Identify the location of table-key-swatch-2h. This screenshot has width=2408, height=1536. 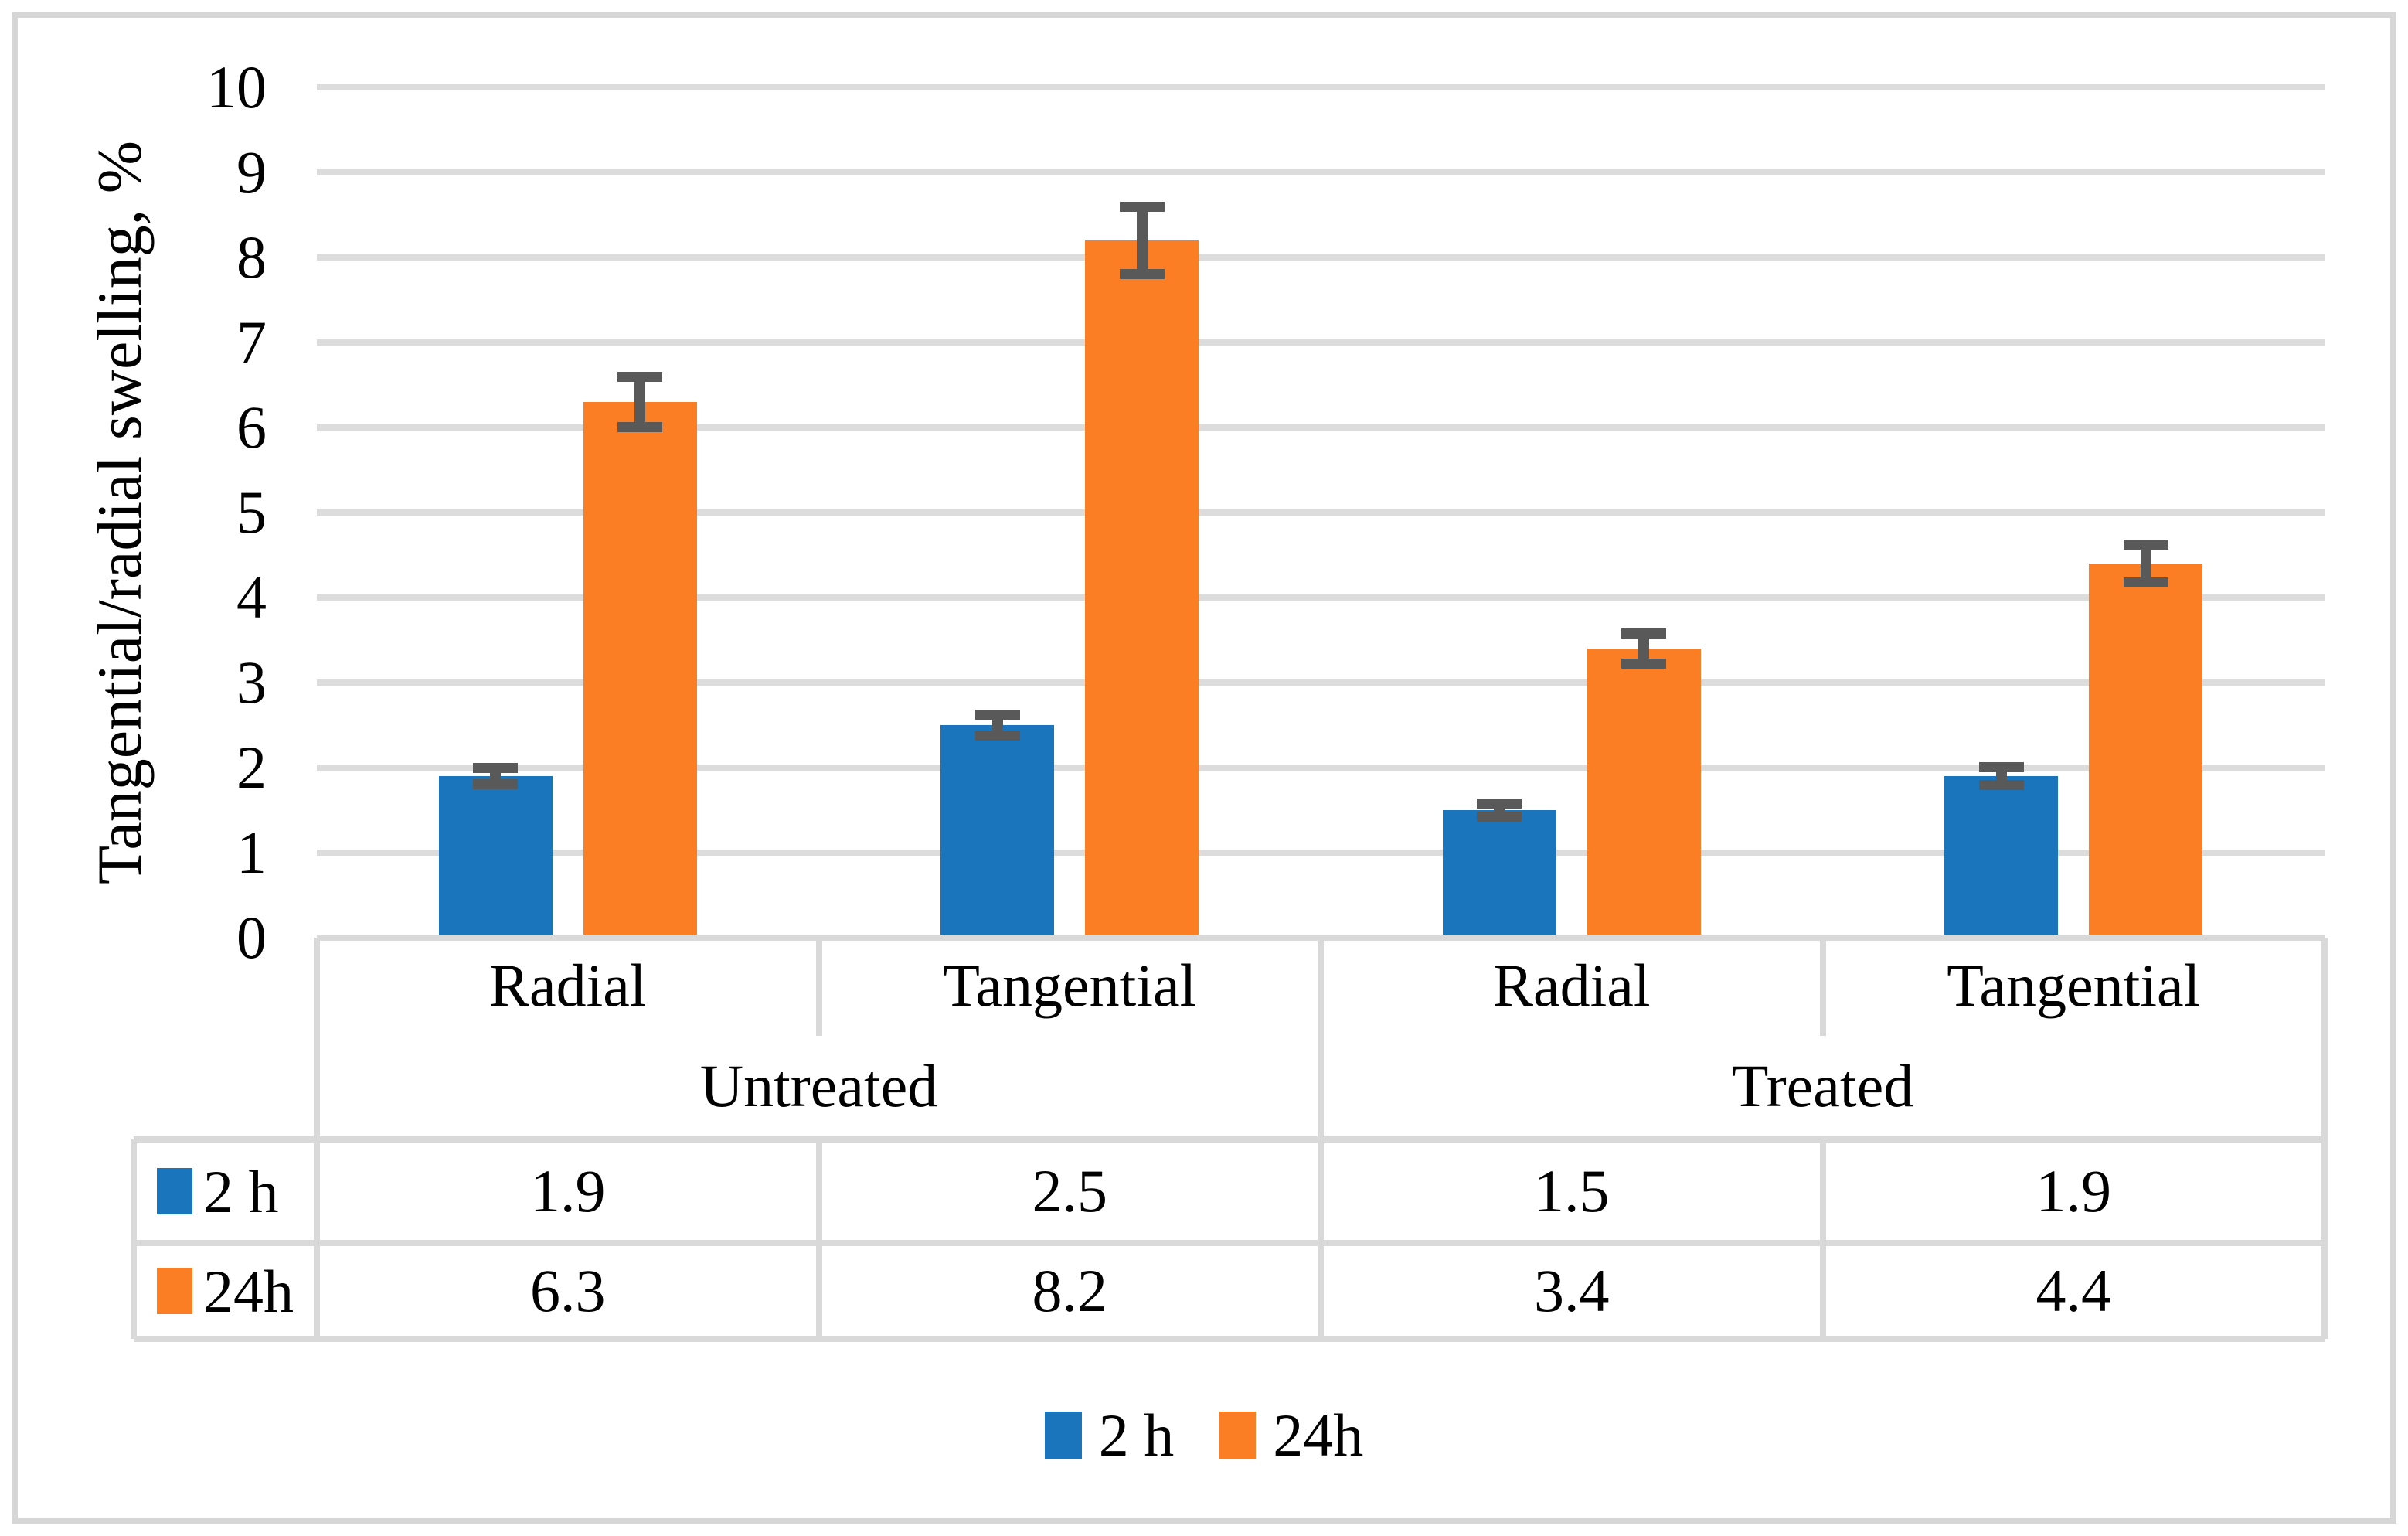
(174, 1191).